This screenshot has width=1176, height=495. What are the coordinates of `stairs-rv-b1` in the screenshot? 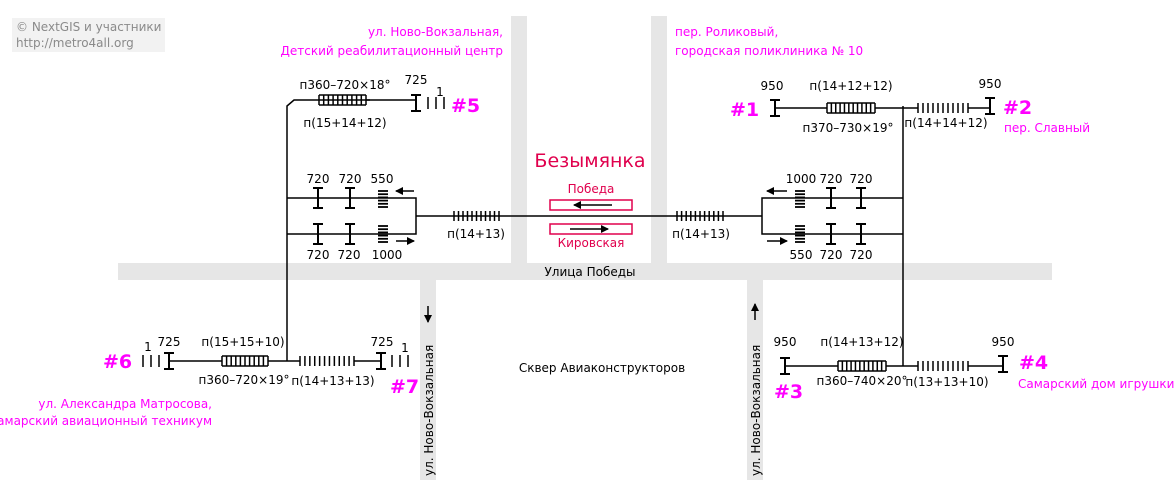 It's located at (800, 234).